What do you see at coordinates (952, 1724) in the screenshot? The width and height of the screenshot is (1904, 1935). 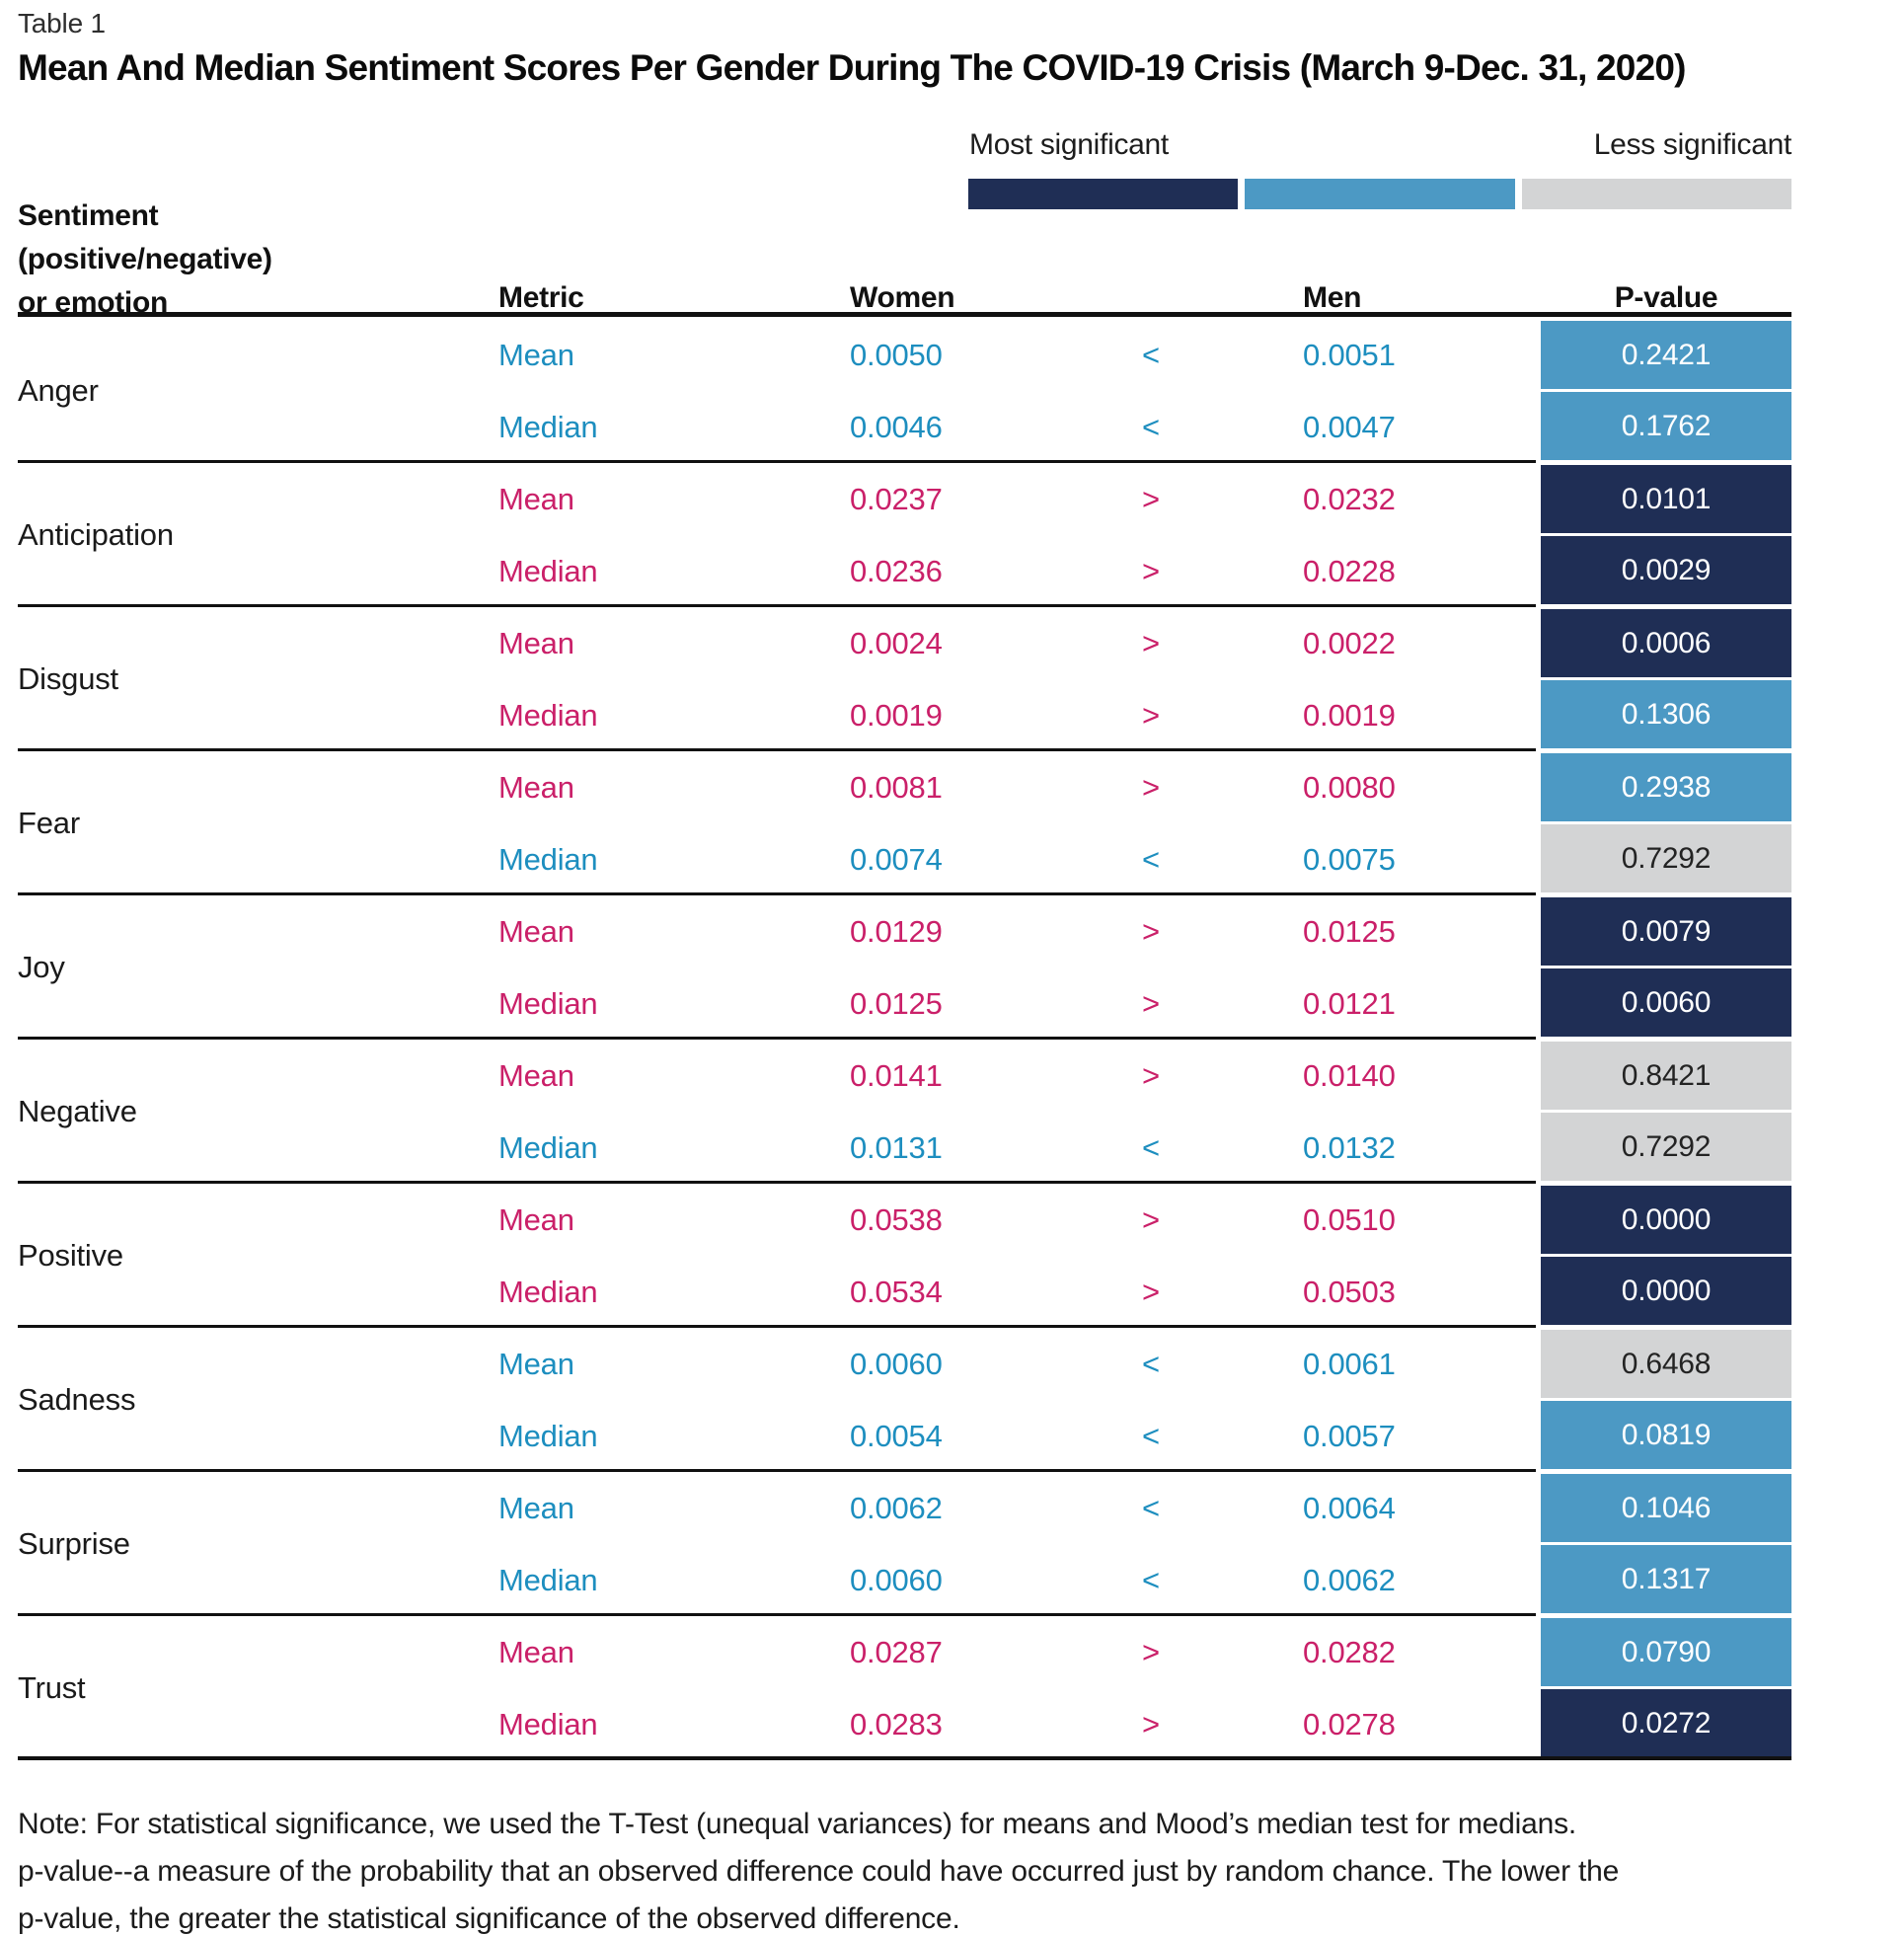 I see `table-row: Median 0.0283 > 0.0278 0.0272` at bounding box center [952, 1724].